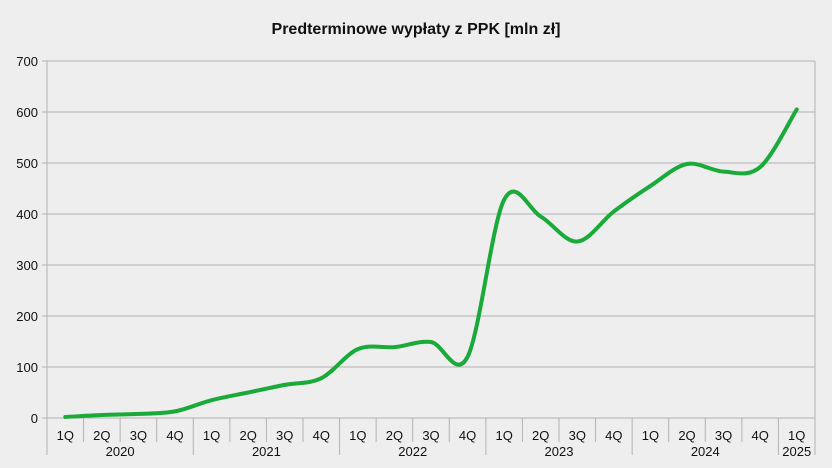 The image size is (832, 468). Describe the element at coordinates (120, 451) in the screenshot. I see `year-label: 2020` at that location.